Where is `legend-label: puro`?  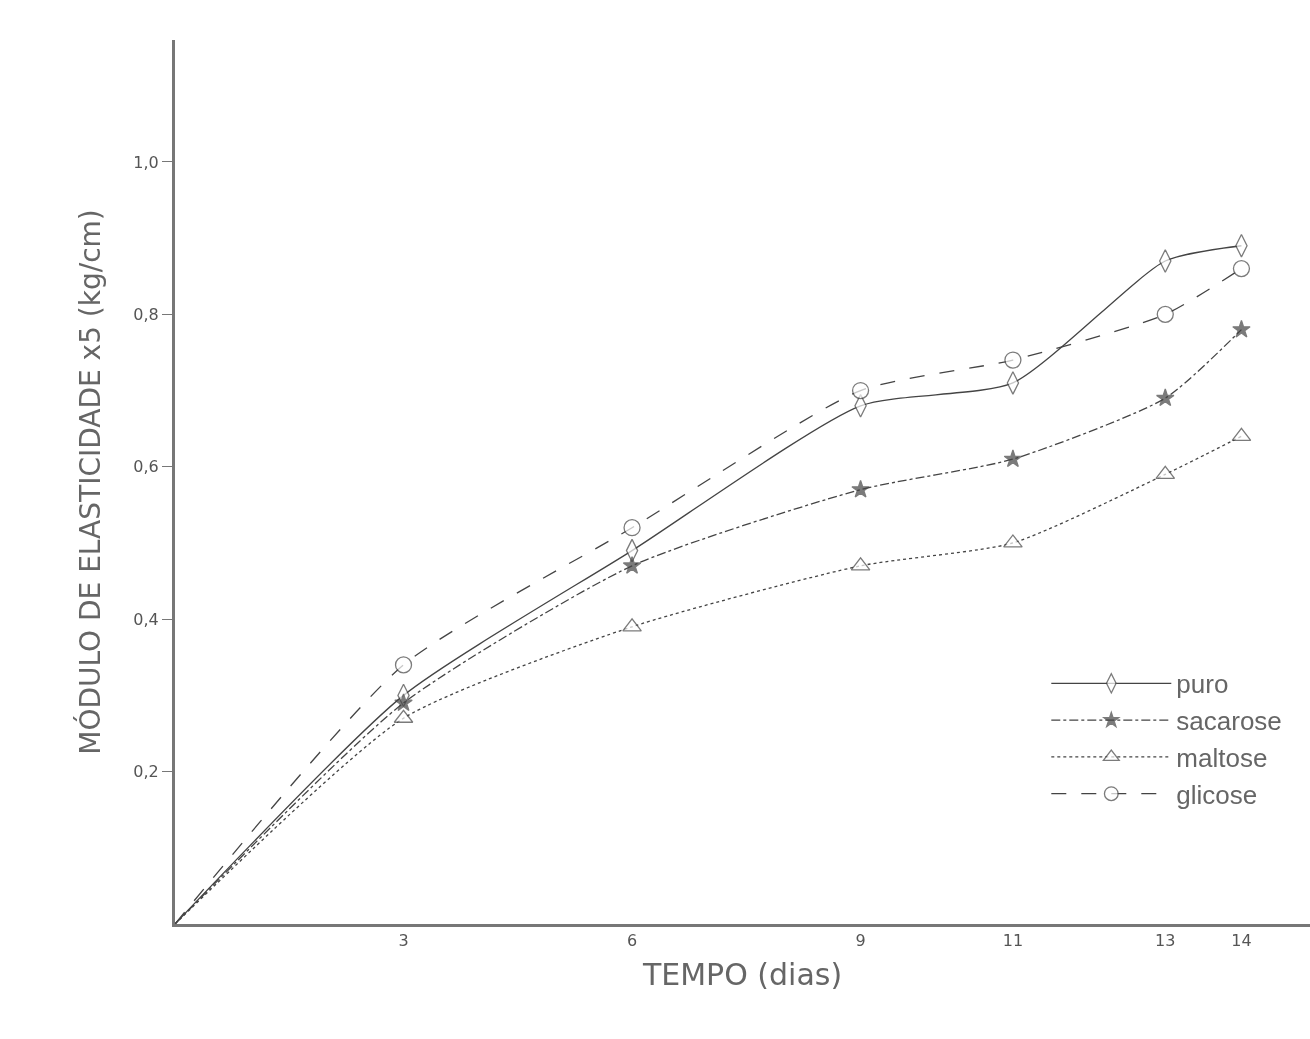
legend-label: puro is located at coordinates (1202, 684).